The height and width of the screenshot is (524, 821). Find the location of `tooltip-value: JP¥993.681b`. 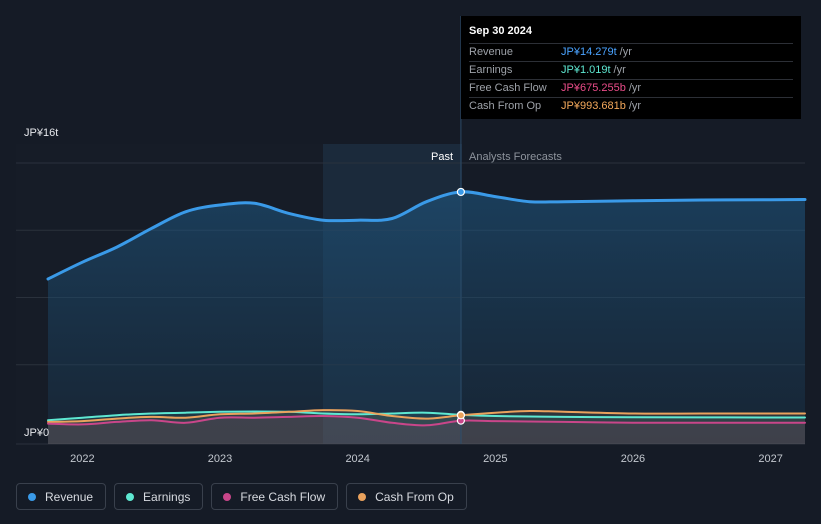

tooltip-value: JP¥993.681b is located at coordinates (593, 106).